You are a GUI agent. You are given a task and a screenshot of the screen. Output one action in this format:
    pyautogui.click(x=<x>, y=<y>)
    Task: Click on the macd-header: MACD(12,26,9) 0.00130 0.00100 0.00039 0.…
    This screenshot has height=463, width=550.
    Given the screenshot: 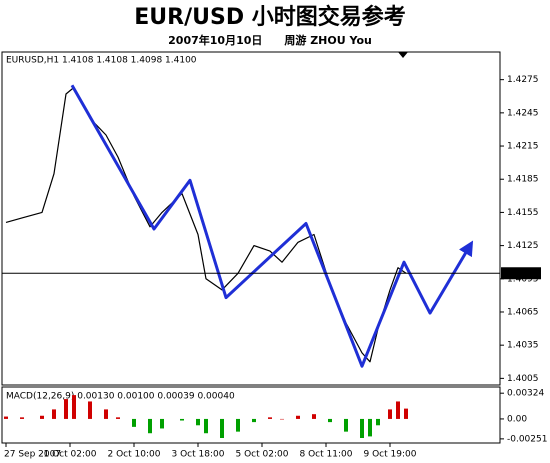 What is the action you would take?
    pyautogui.click(x=120, y=397)
    